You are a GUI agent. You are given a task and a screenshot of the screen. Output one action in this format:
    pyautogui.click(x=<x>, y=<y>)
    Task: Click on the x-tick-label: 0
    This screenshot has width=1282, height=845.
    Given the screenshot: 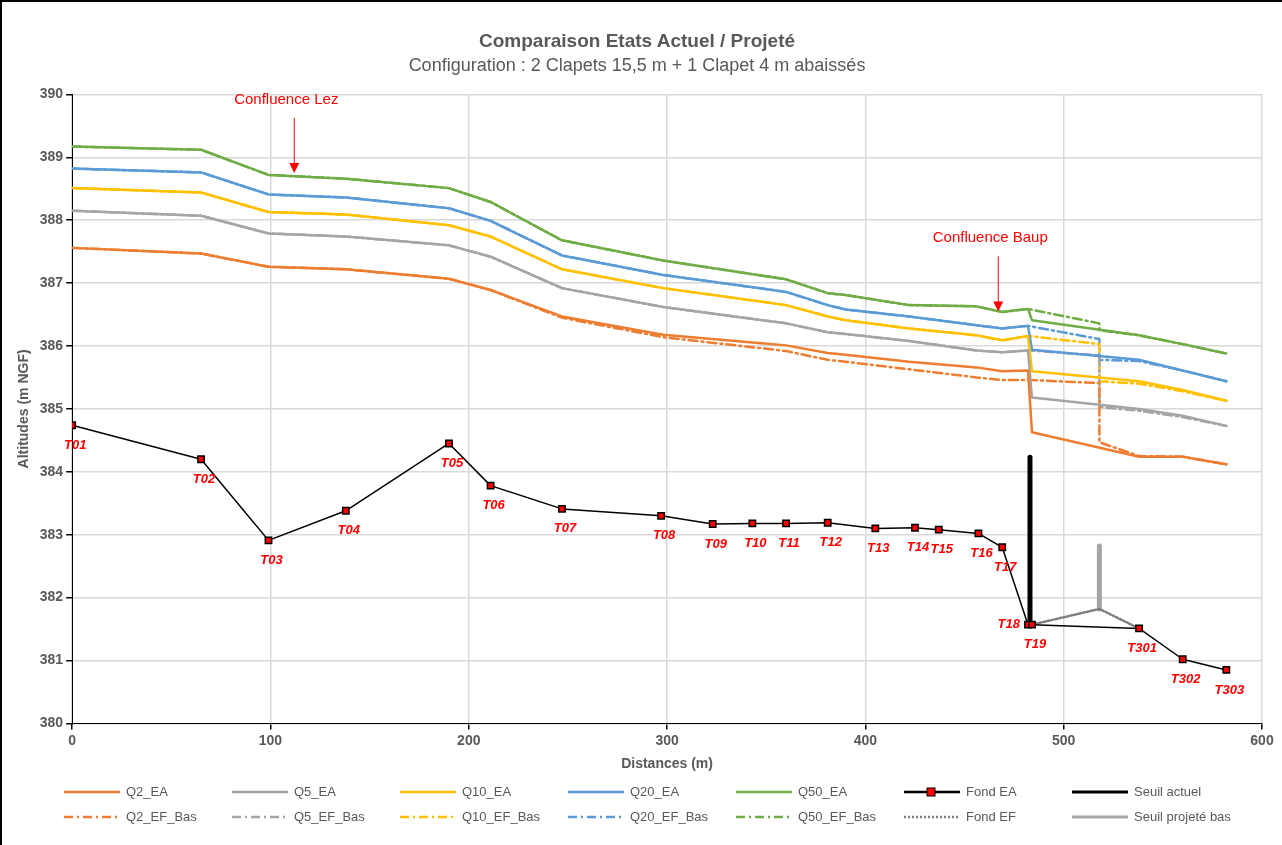 What is the action you would take?
    pyautogui.click(x=72, y=739)
    